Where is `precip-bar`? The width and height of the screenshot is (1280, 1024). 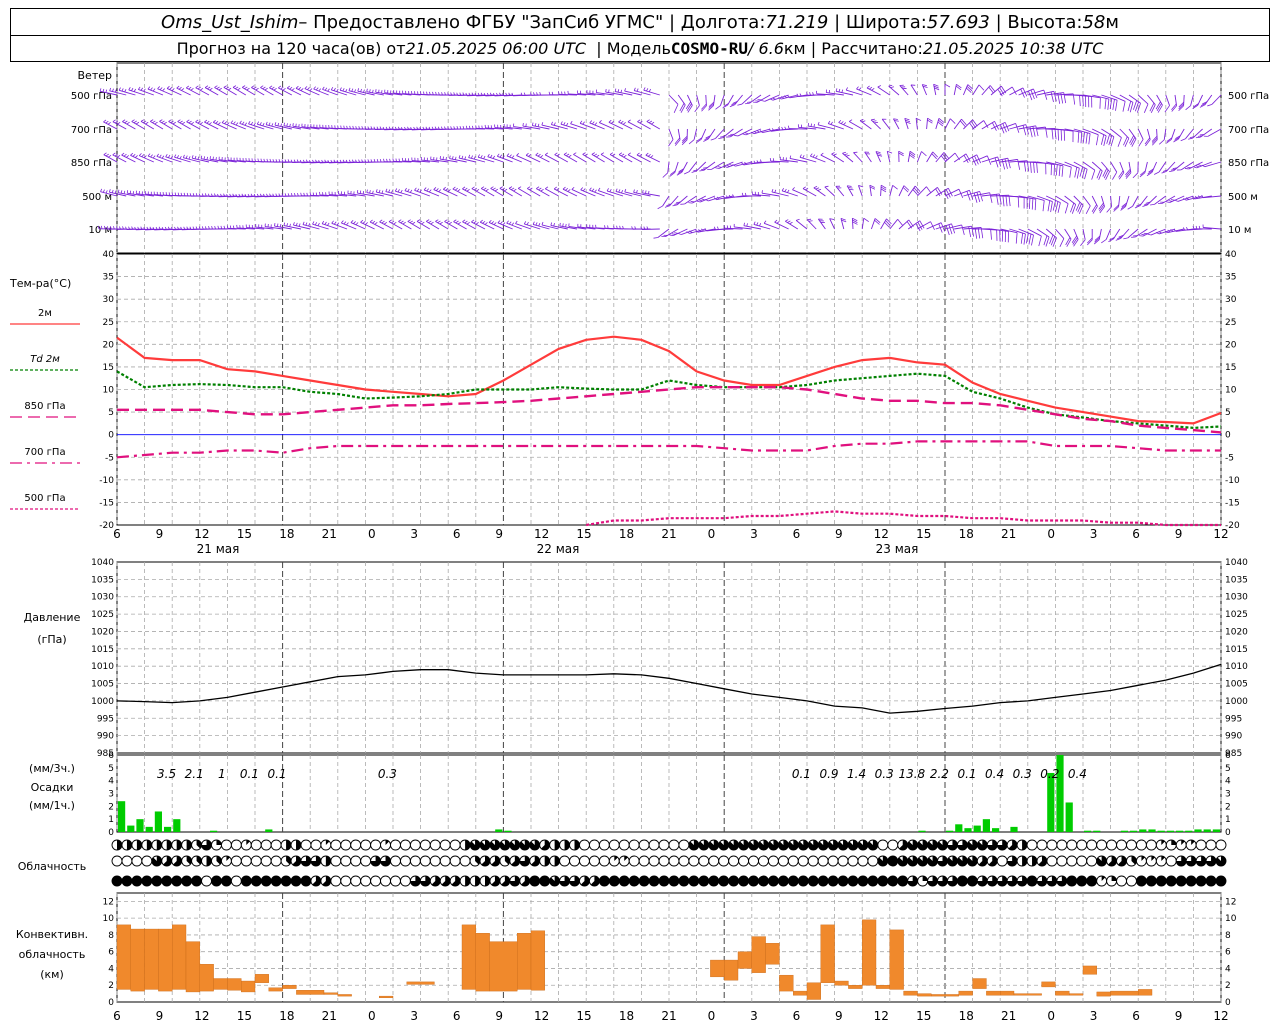
precip-bar is located at coordinates (177, 825).